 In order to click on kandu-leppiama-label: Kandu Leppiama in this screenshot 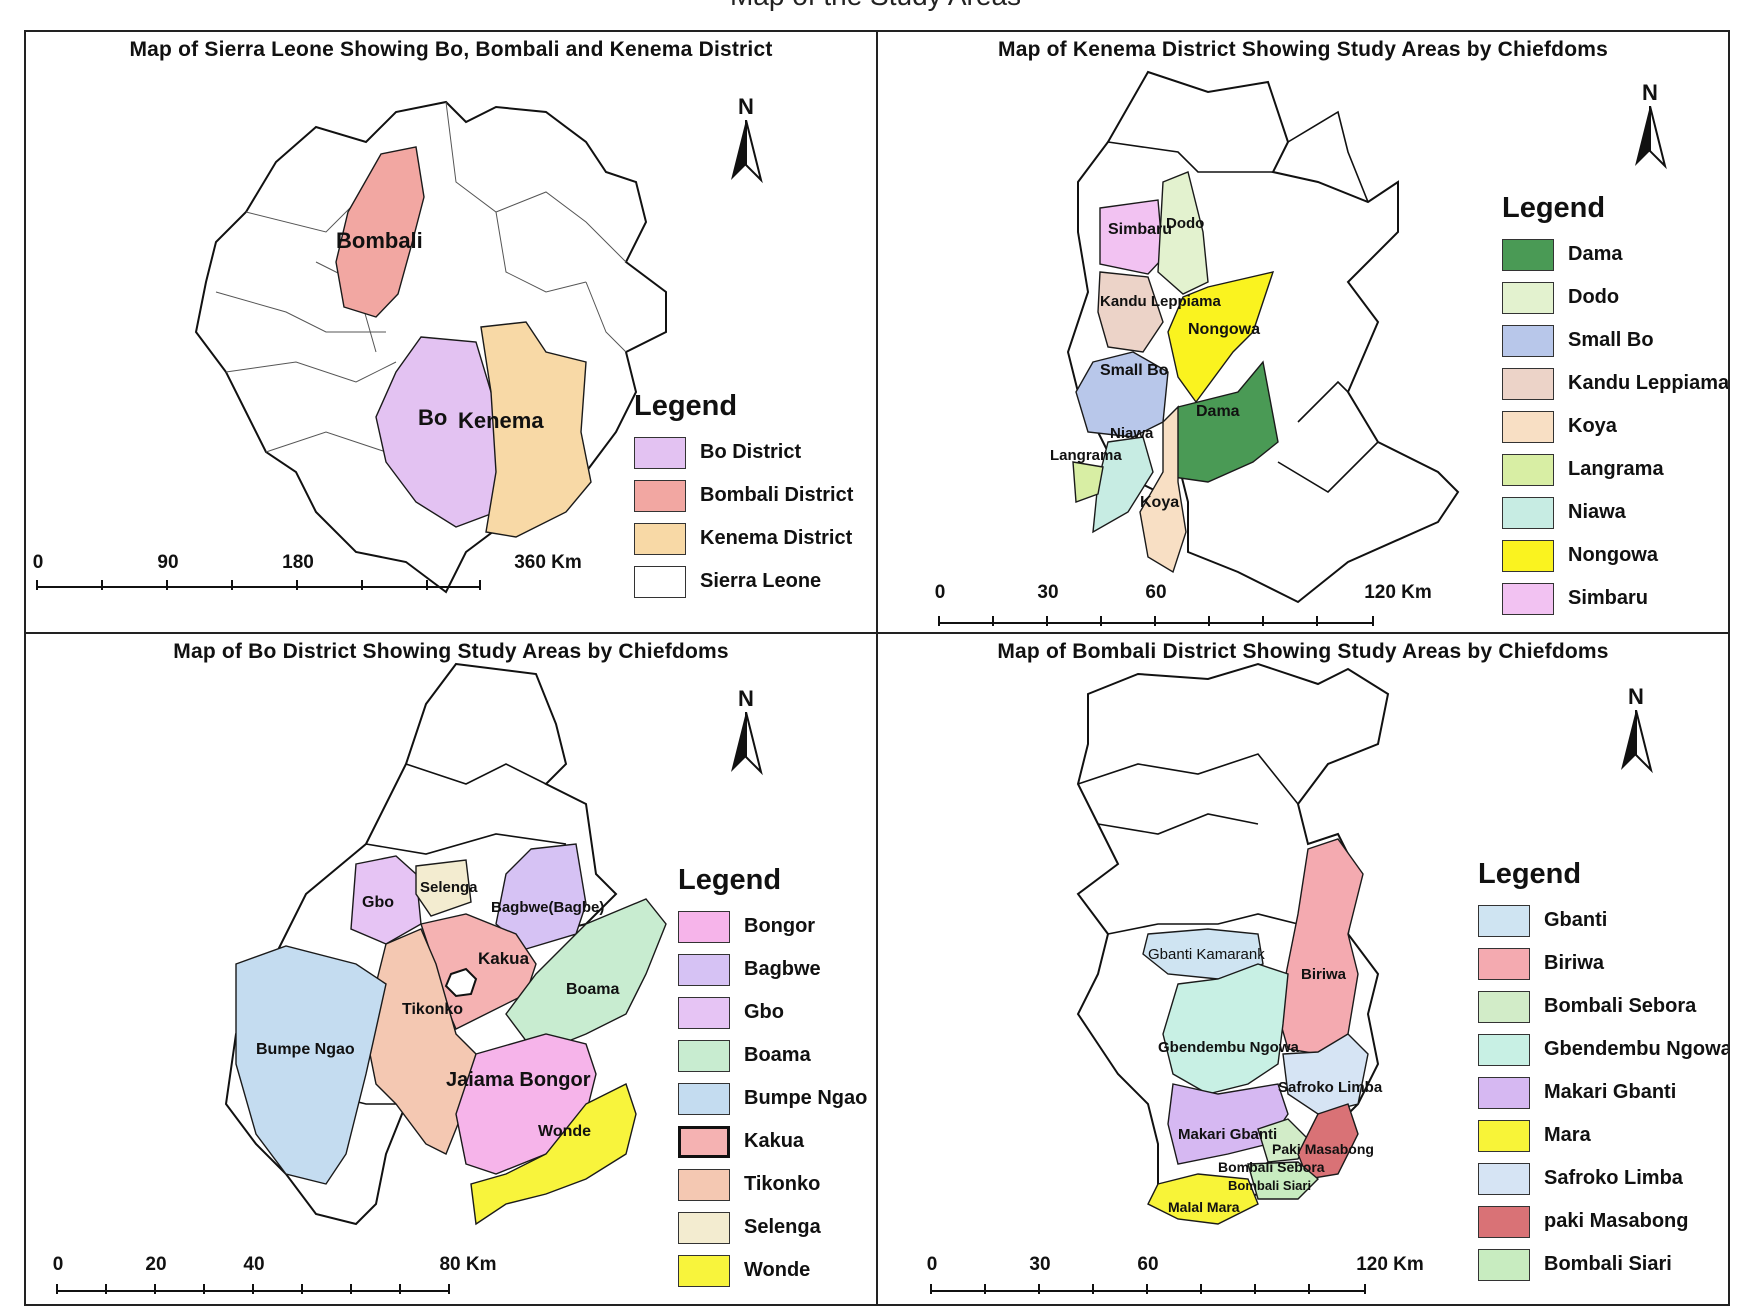, I will do `click(1161, 301)`.